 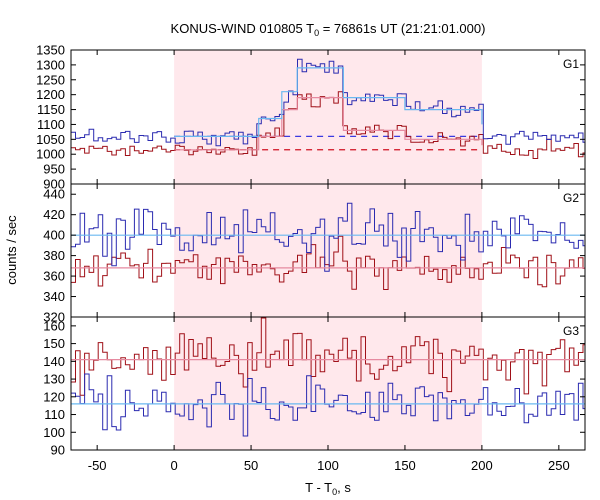 What do you see at coordinates (54, 432) in the screenshot?
I see `y-tick-label: 100` at bounding box center [54, 432].